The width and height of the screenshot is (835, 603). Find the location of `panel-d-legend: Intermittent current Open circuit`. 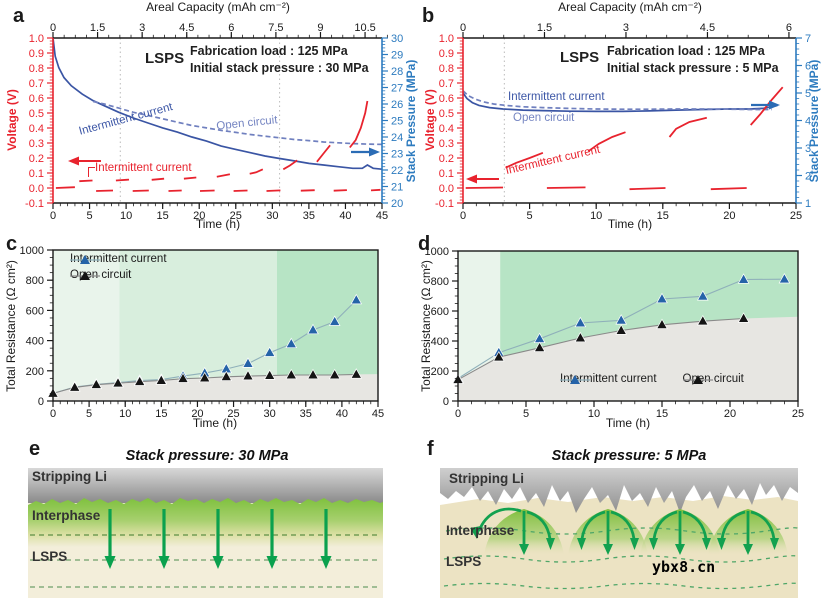

panel-d-legend: Intermittent current Open circuit is located at coordinates (652, 380).